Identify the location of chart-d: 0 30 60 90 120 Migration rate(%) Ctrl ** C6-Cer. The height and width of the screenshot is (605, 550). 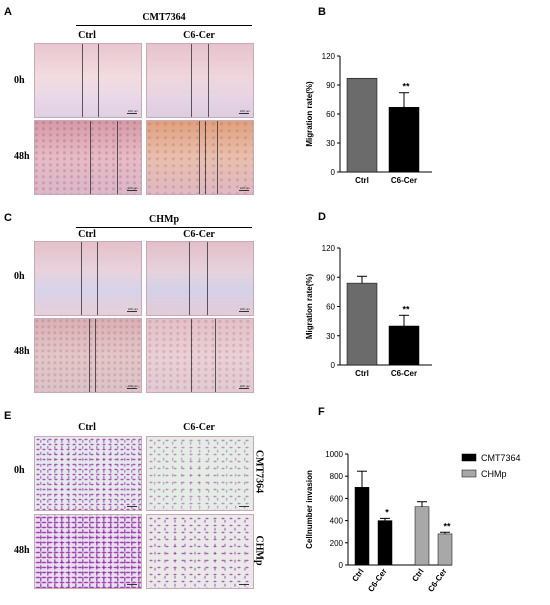
(368, 311).